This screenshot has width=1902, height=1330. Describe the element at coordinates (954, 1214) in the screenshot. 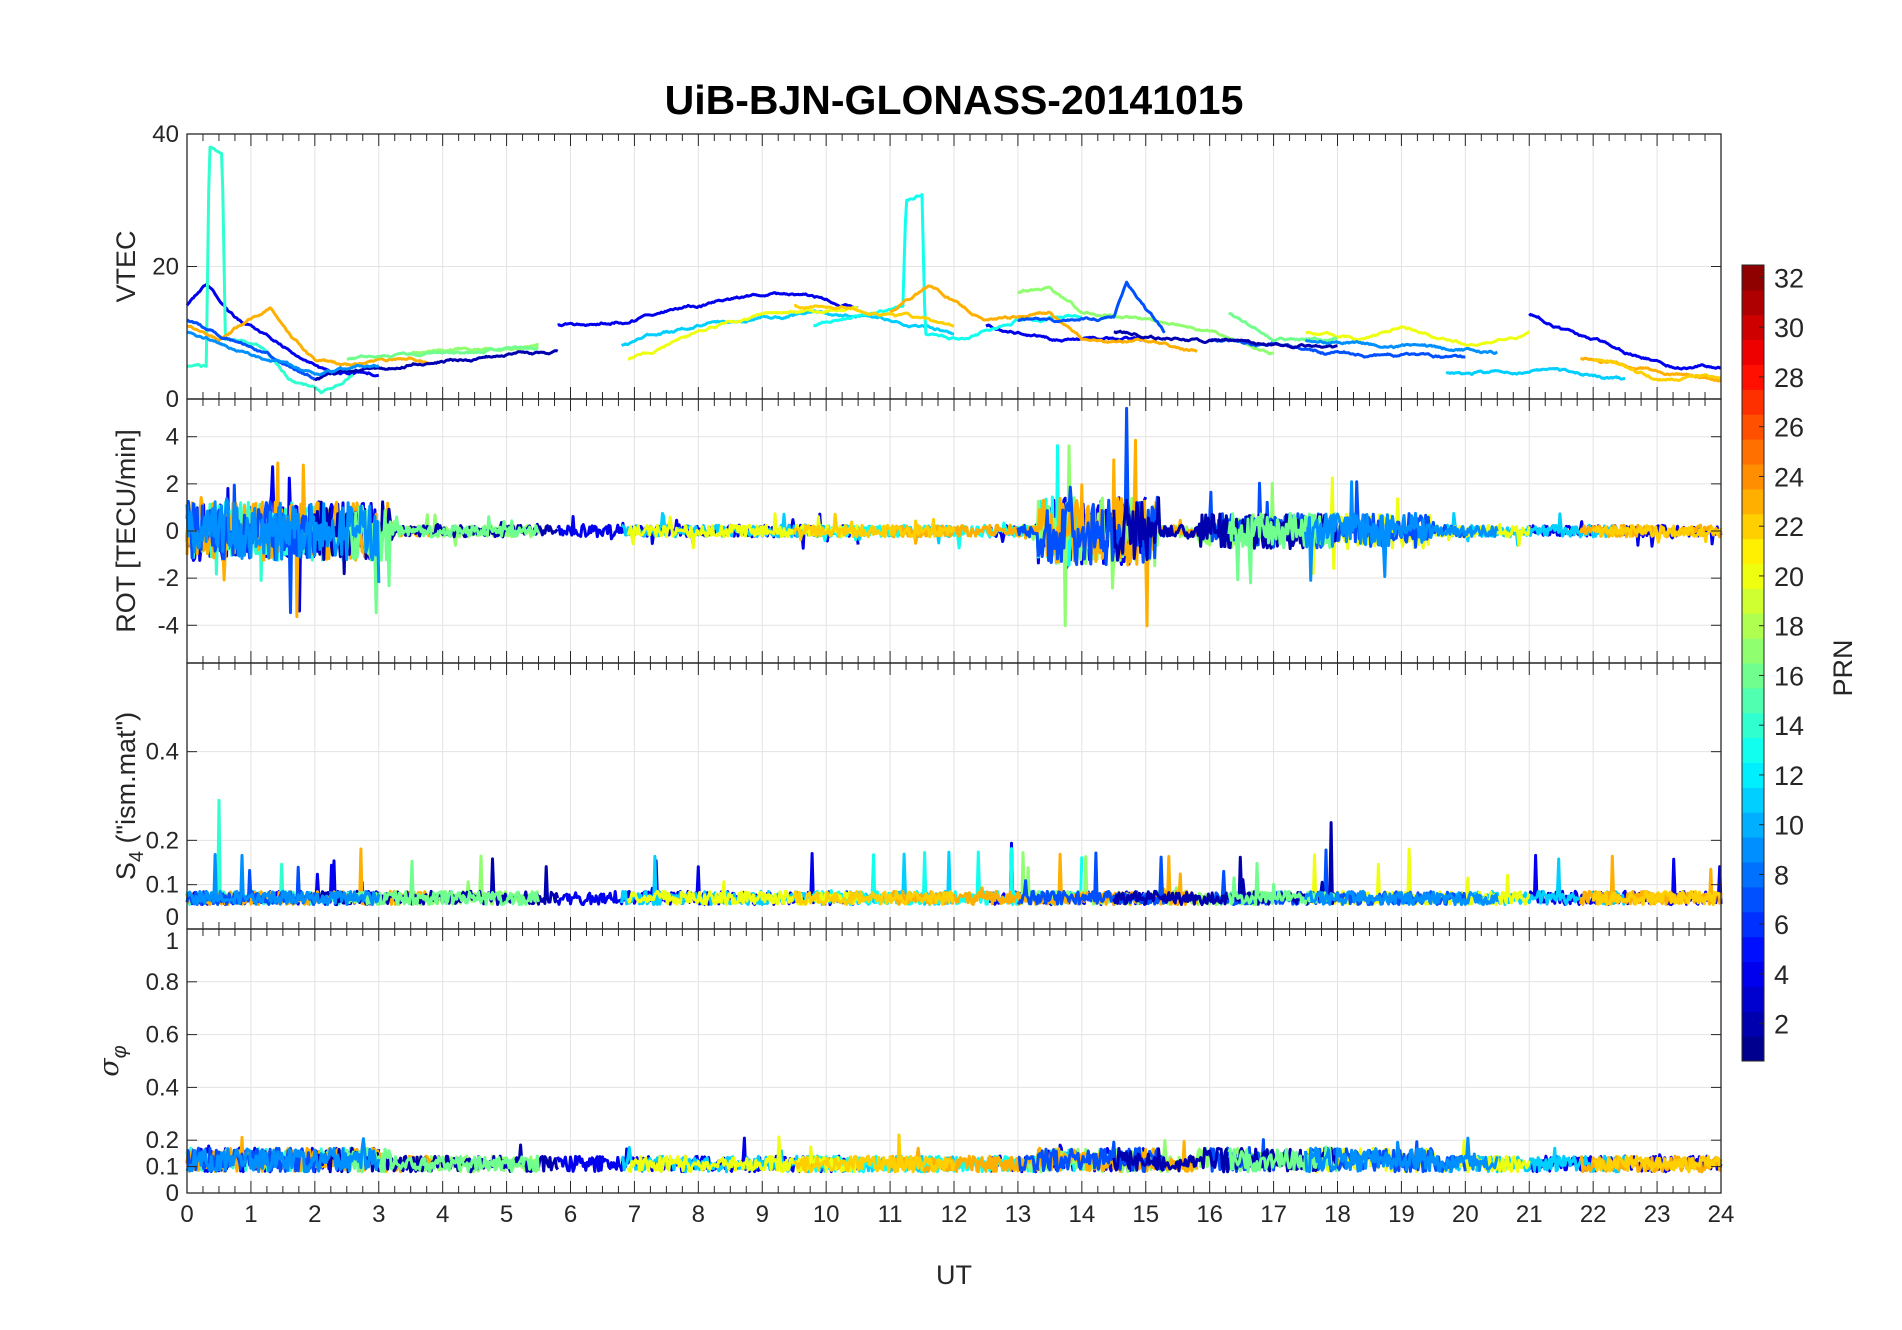

I see `x-tick-label: 12` at that location.